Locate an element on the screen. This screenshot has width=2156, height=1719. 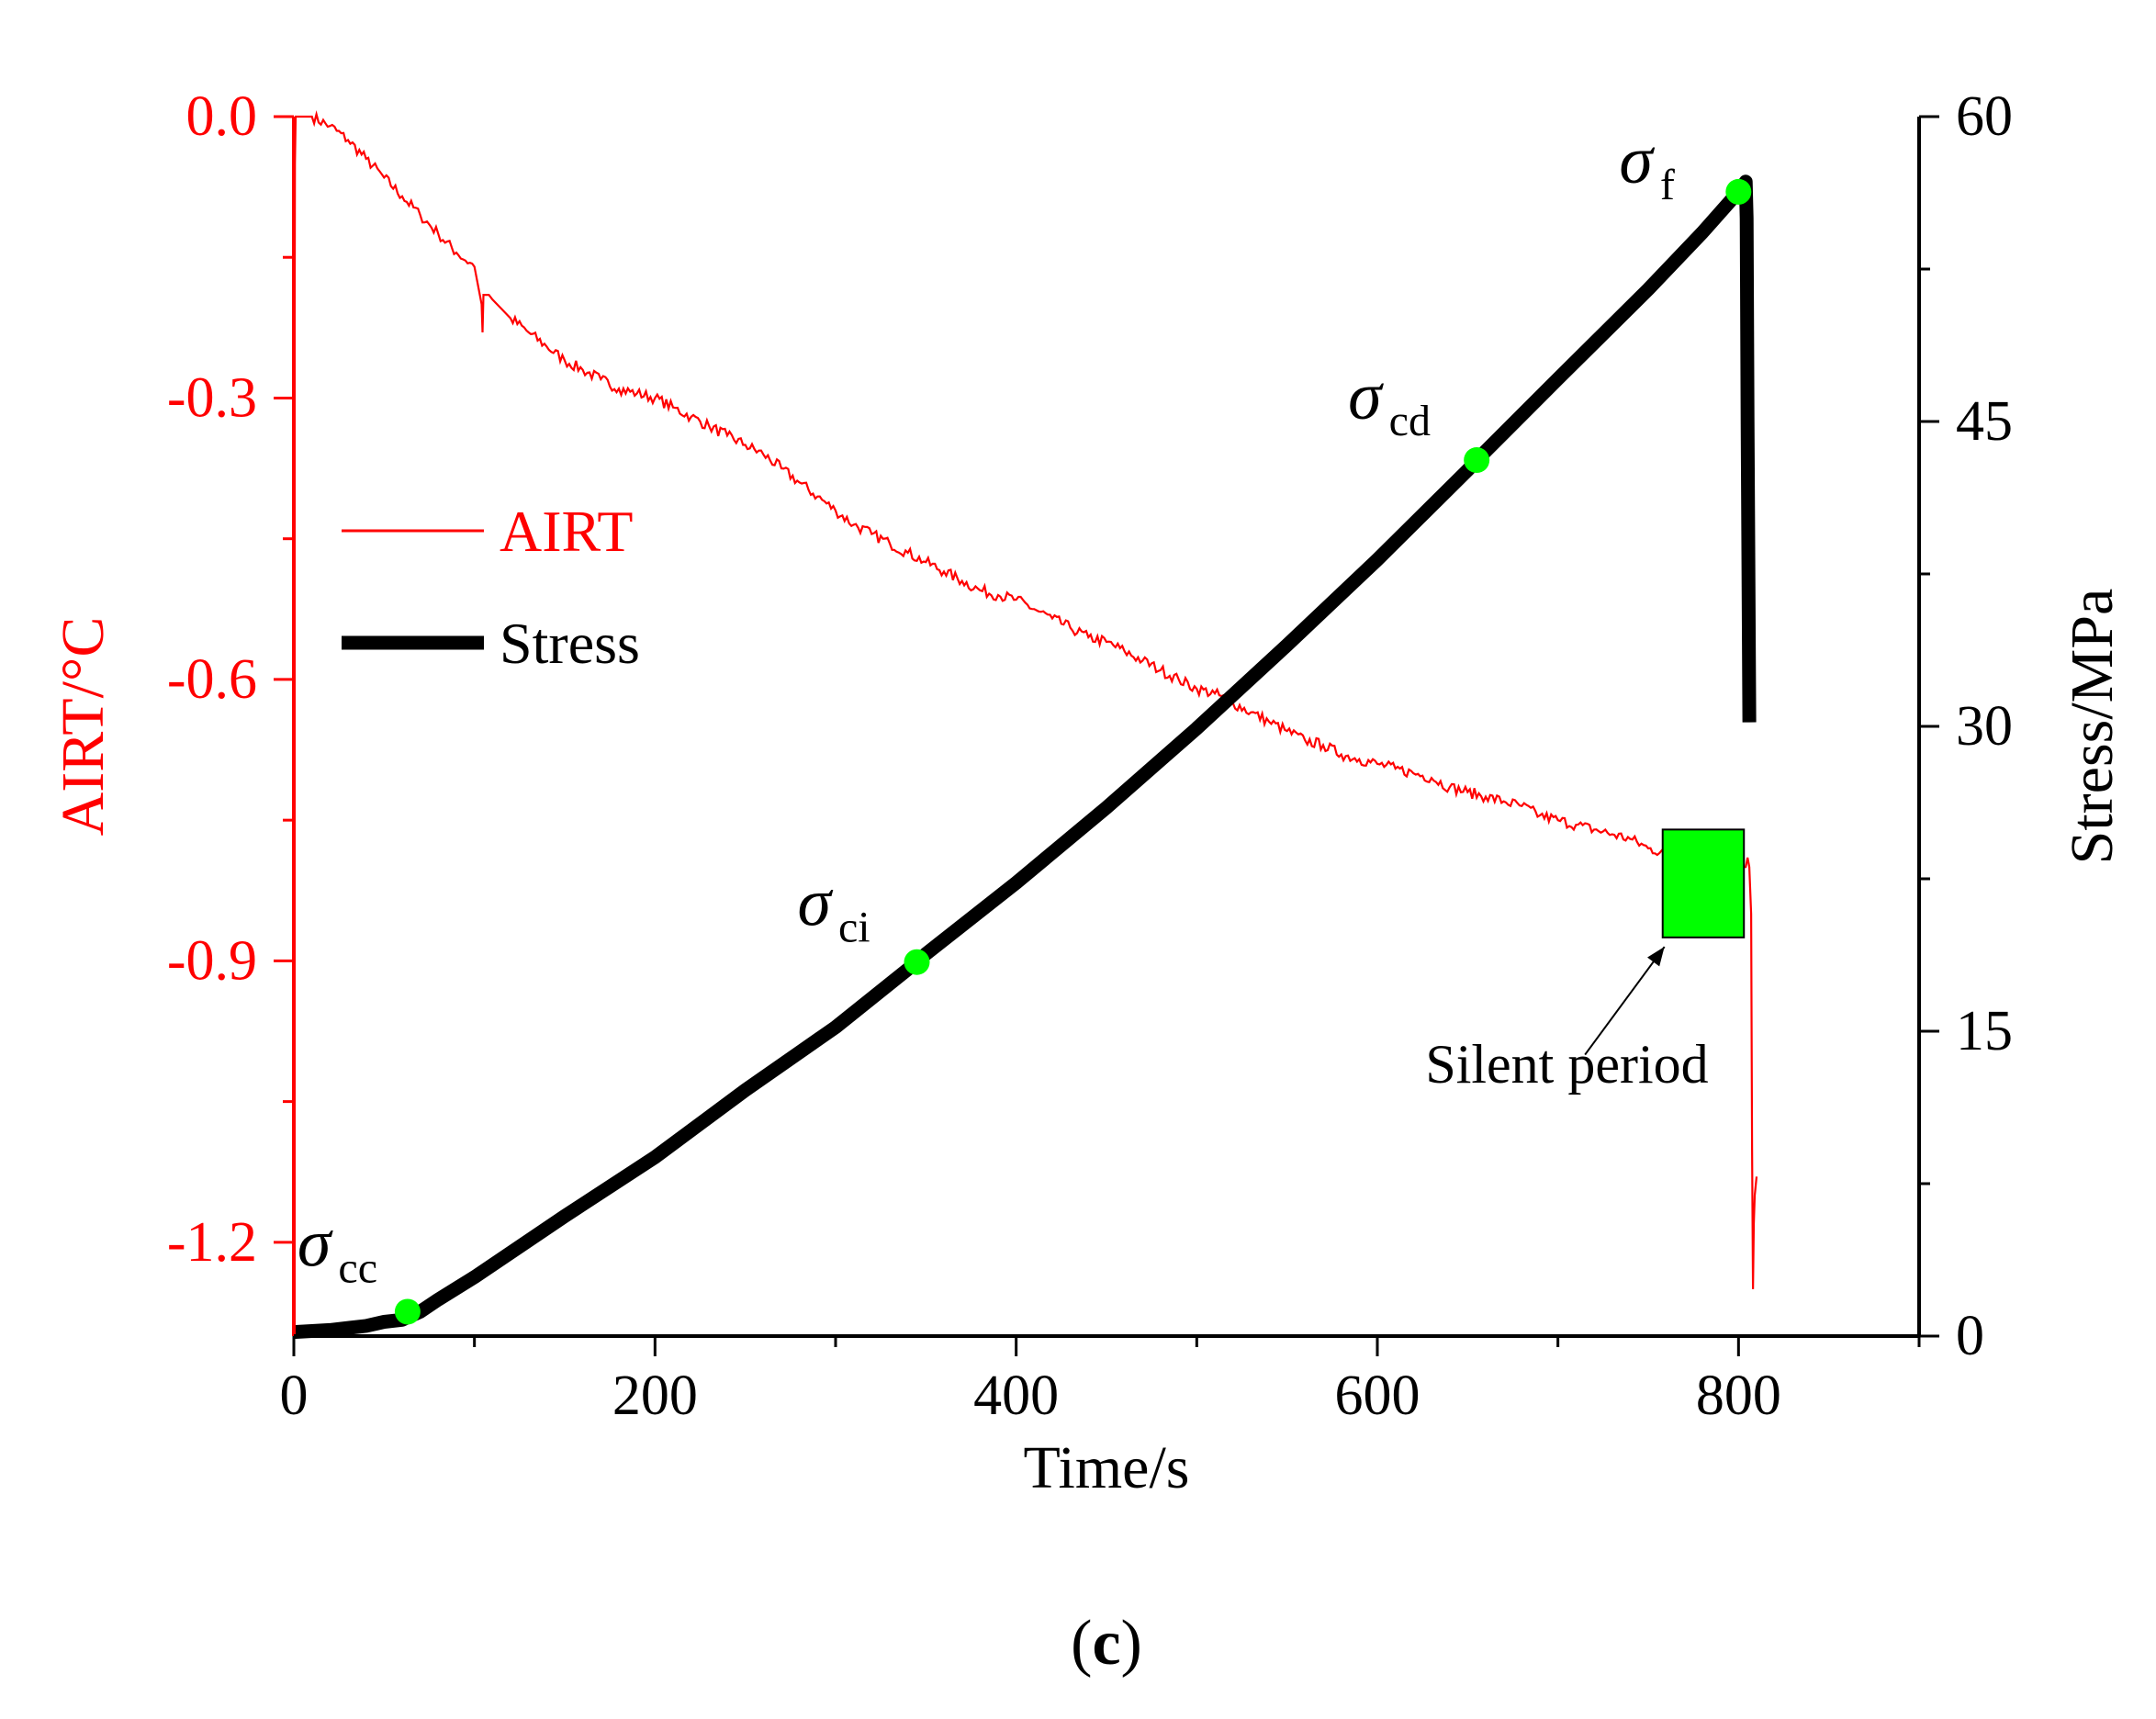
annotation-subscript: ci is located at coordinates (854, 928).